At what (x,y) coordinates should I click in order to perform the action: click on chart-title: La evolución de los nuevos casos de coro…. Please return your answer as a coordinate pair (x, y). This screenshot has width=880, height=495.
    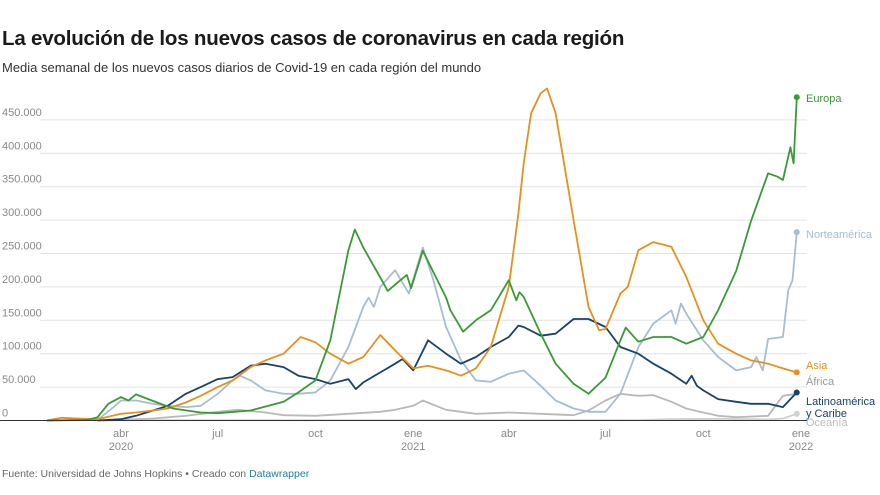
    Looking at the image, I should click on (313, 38).